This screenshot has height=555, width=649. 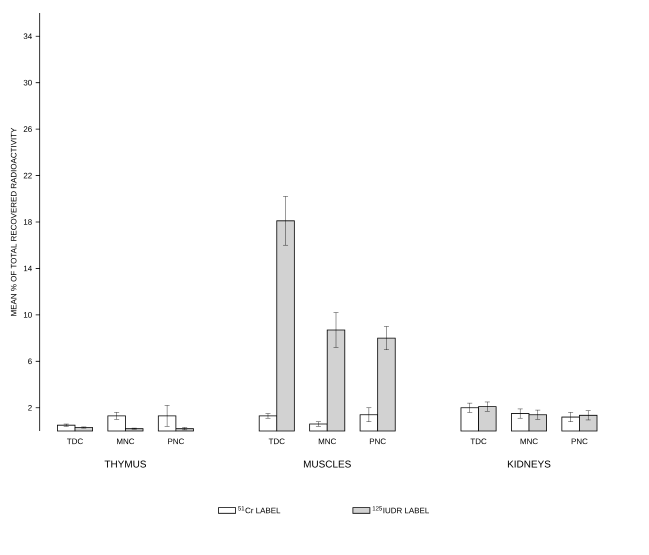 I want to click on text: KIDNEYS, so click(x=529, y=464).